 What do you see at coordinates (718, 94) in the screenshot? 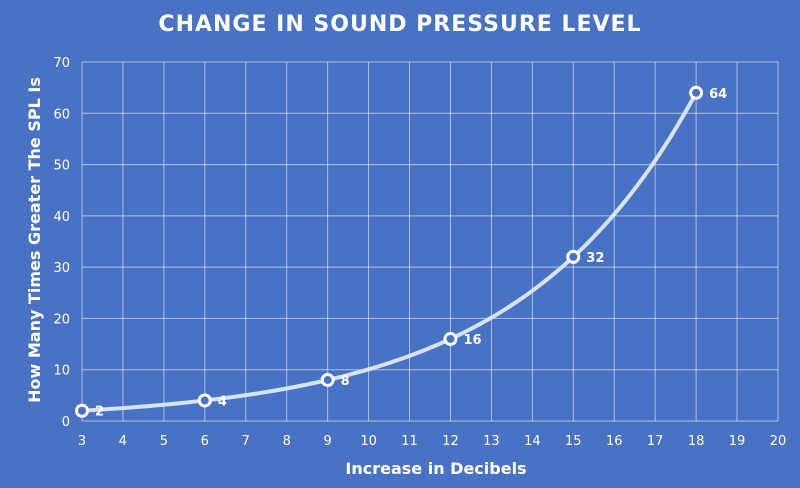
I see `data-label: 64` at bounding box center [718, 94].